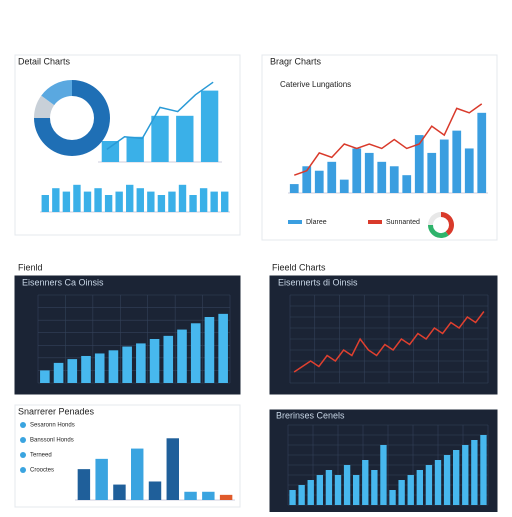 The height and width of the screenshot is (517, 512). I want to click on legend-label: Banssonl Honds, so click(52, 441).